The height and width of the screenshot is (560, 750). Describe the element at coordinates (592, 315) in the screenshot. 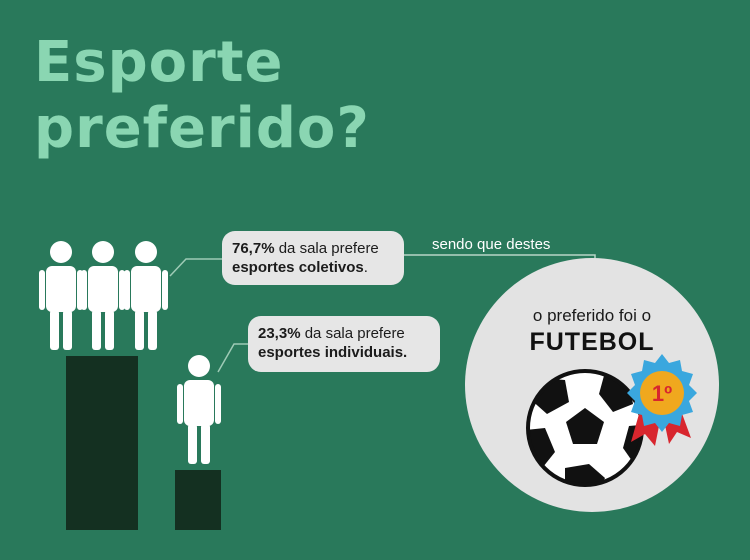

I see `favorite-intro: o preferido foi o` at that location.